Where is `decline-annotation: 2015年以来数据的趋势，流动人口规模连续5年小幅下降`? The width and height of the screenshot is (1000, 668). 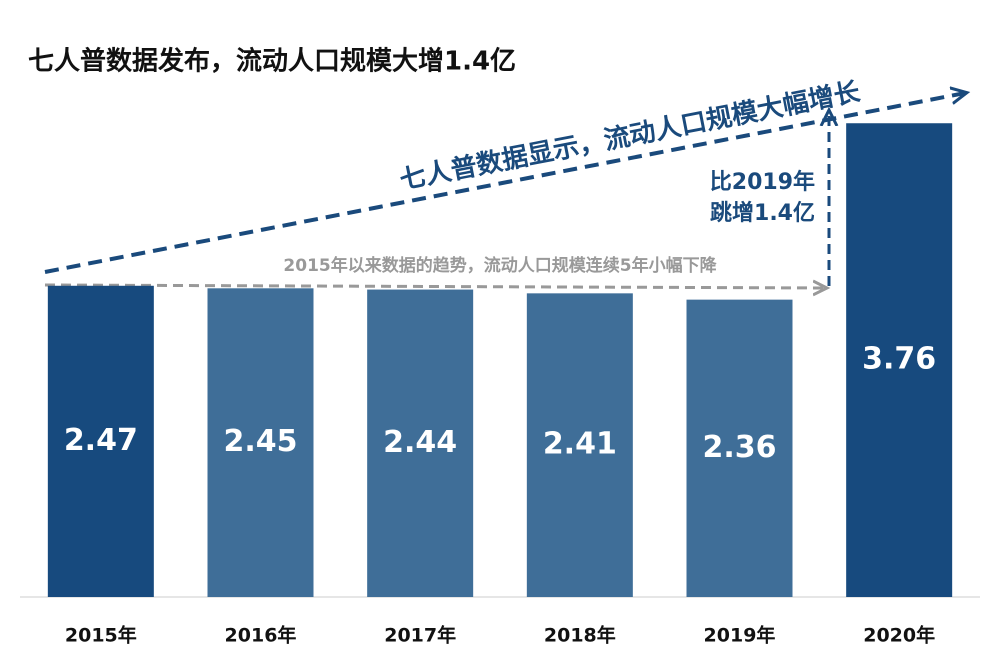
decline-annotation: 2015年以来数据的趋势，流动人口规模连续5年小幅下降 is located at coordinates (500, 265).